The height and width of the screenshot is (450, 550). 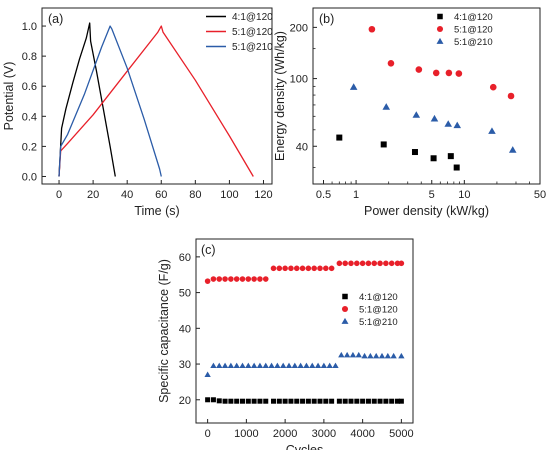 What do you see at coordinates (324, 434) in the screenshot?
I see `x-tick-label: 3000` at bounding box center [324, 434].